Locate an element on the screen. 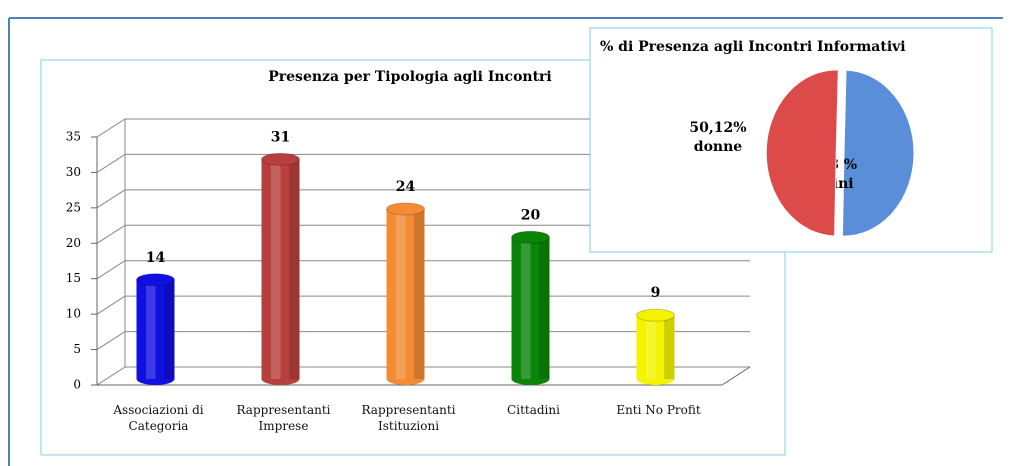  data-label: 24 is located at coordinates (406, 187).